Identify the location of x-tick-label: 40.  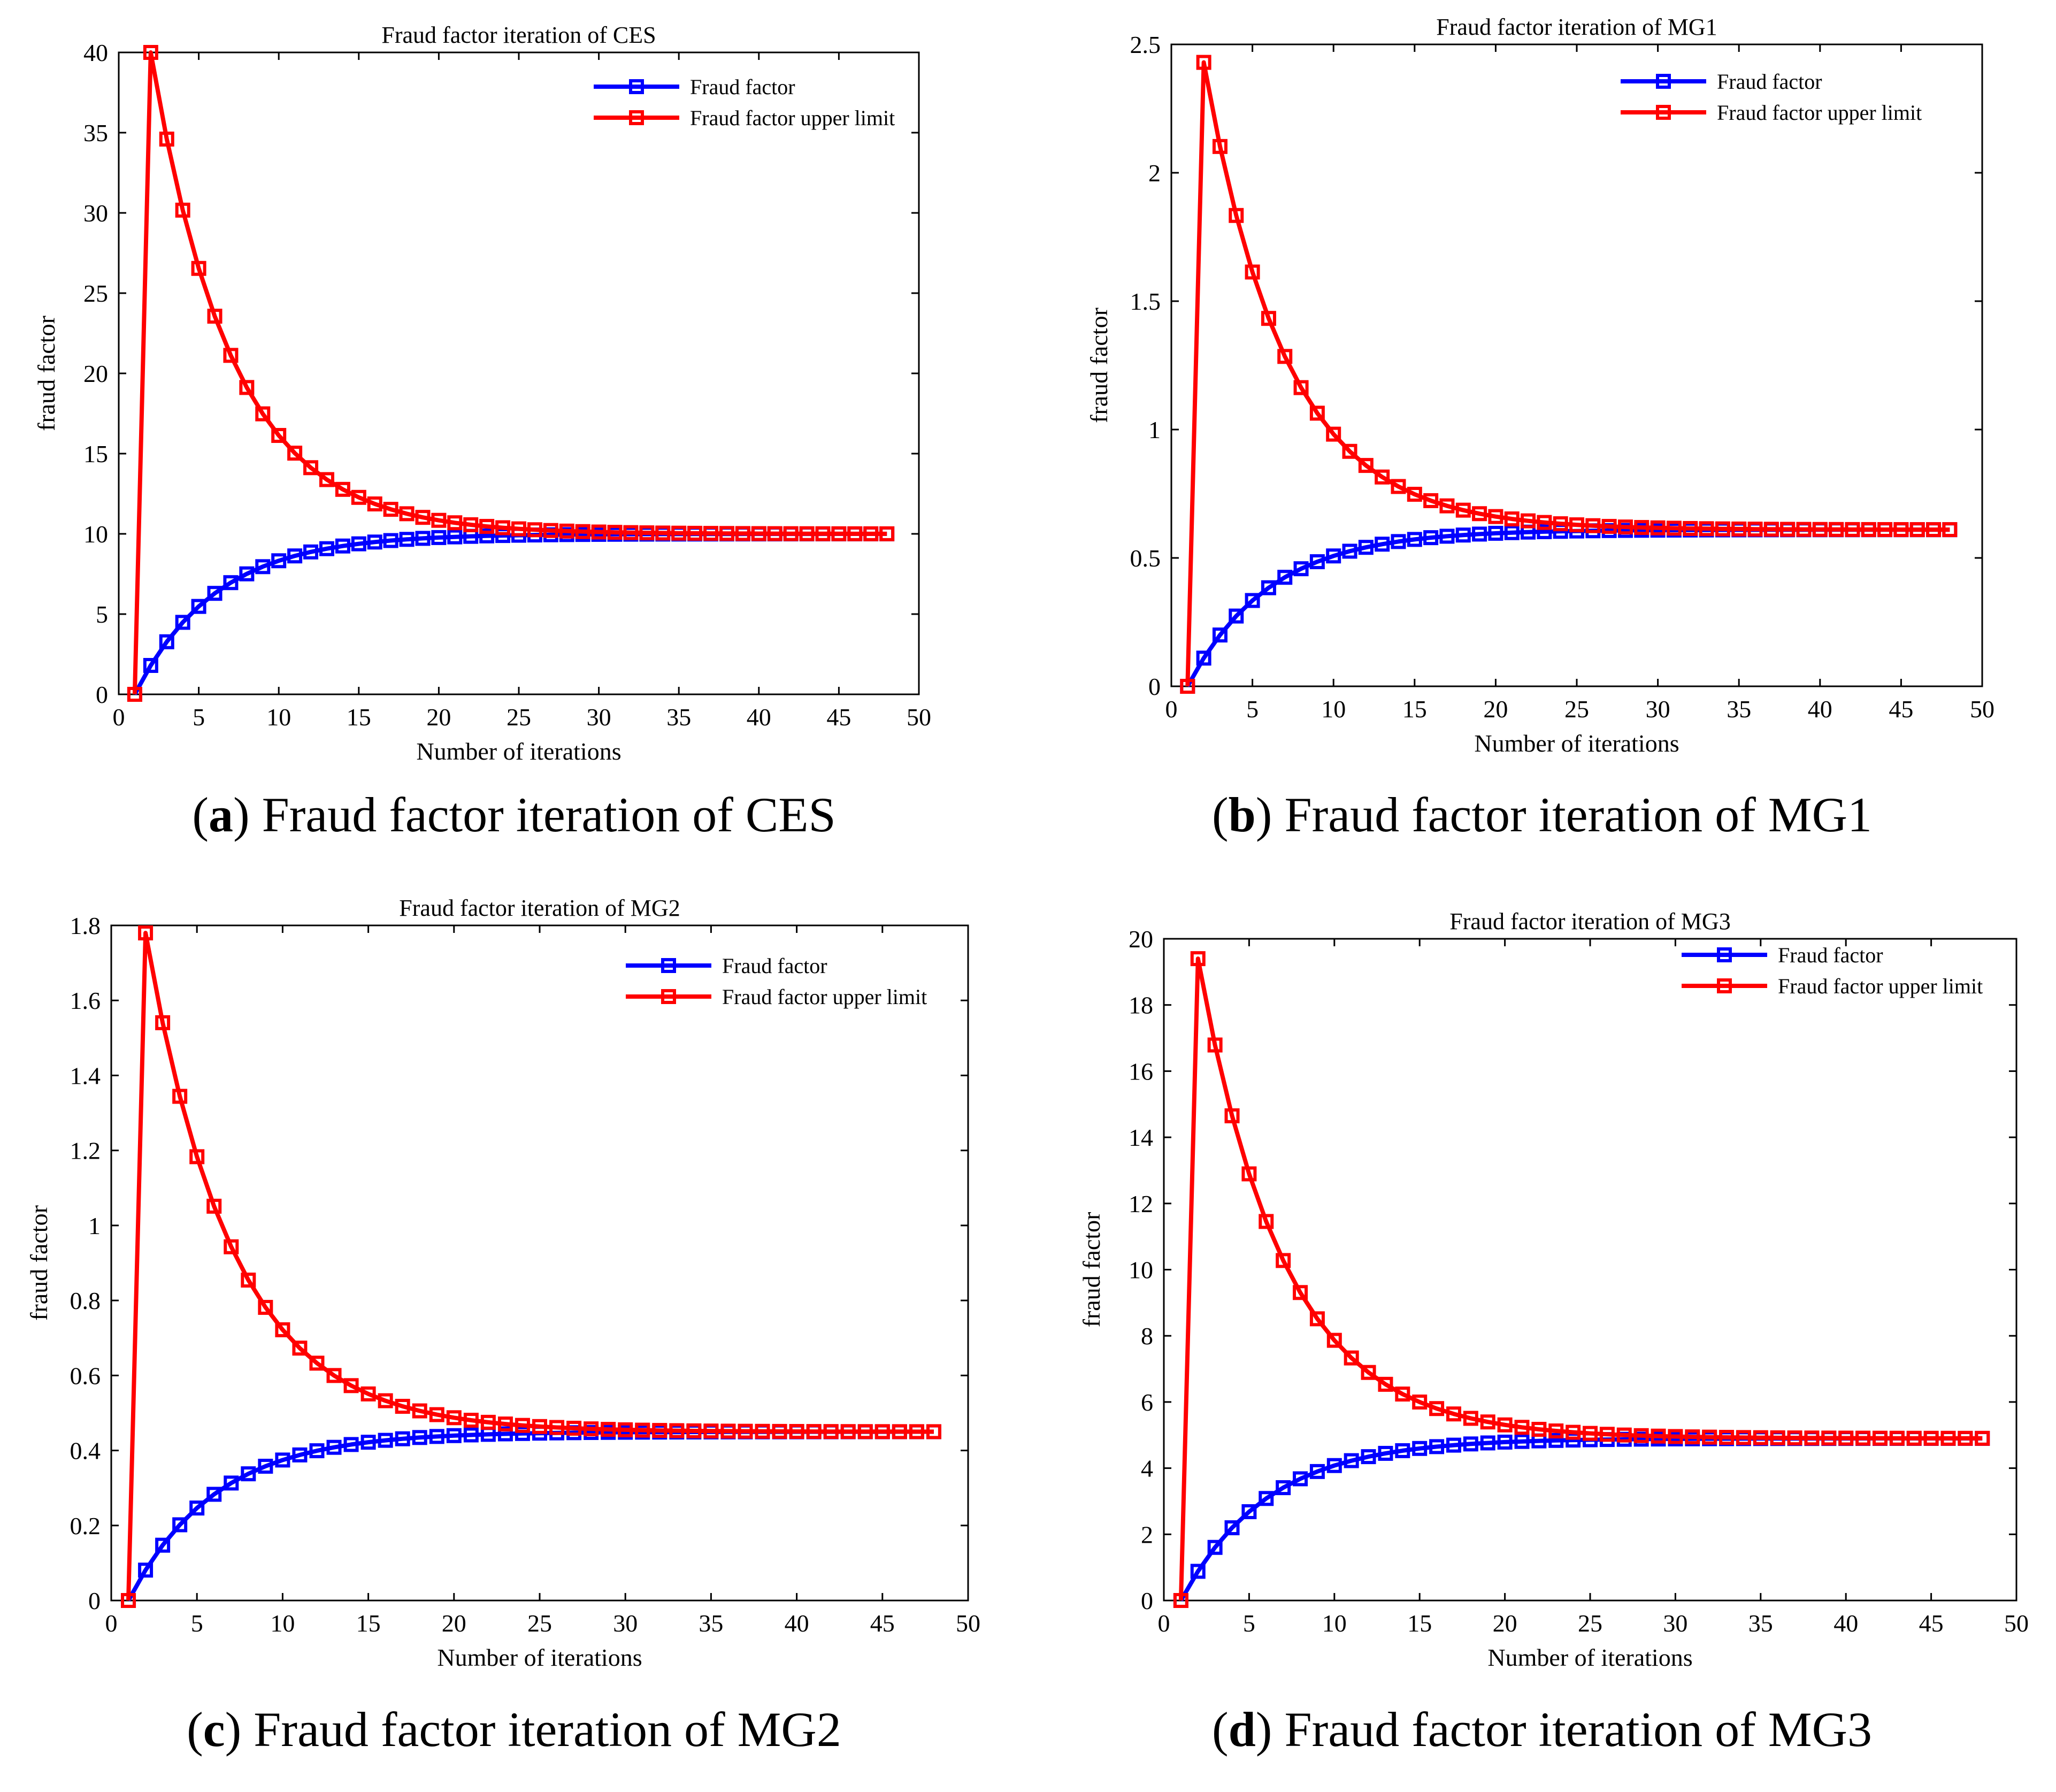
(1846, 1623).